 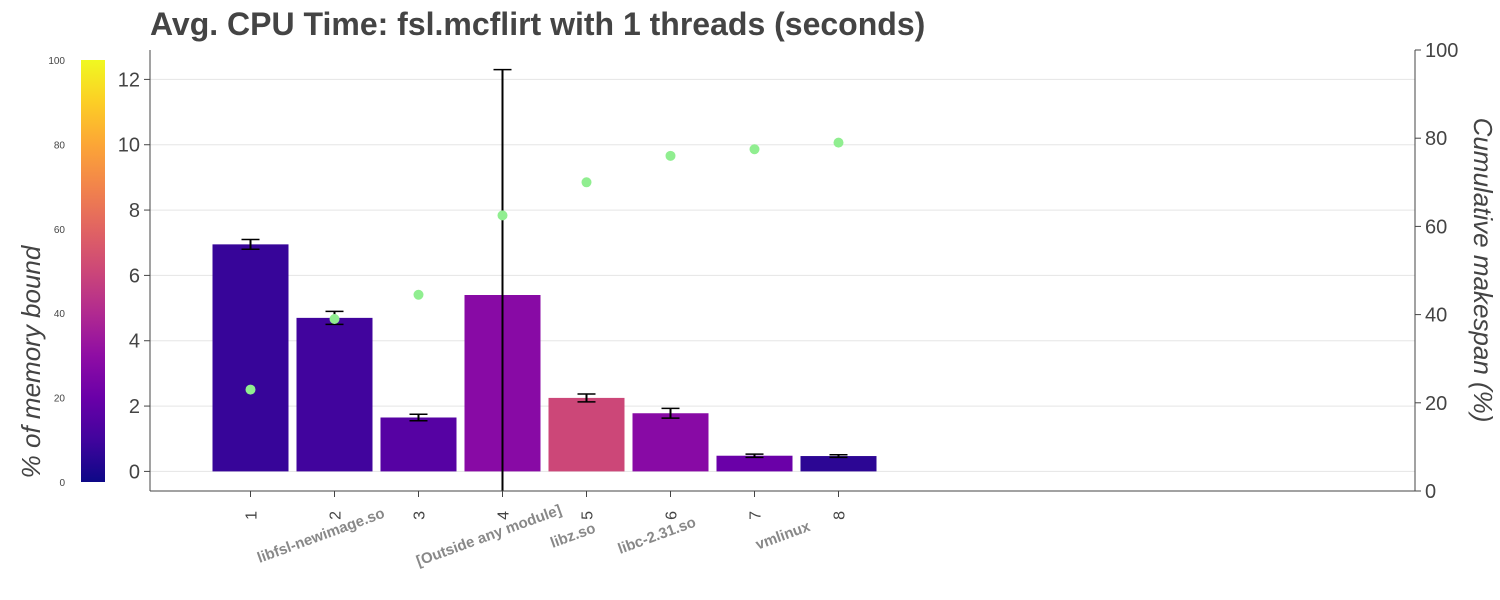 What do you see at coordinates (76, 272) in the screenshot?
I see `colorbar: 0 20 40 60 80 100` at bounding box center [76, 272].